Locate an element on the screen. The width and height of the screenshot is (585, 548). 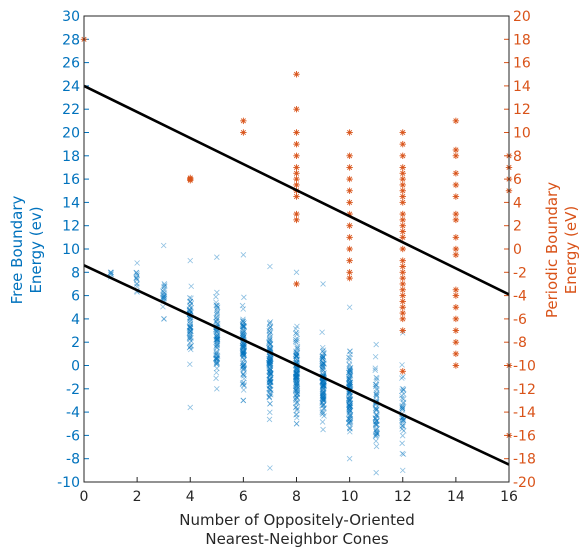
right-tick-label: -10 is located at coordinates (524, 367).